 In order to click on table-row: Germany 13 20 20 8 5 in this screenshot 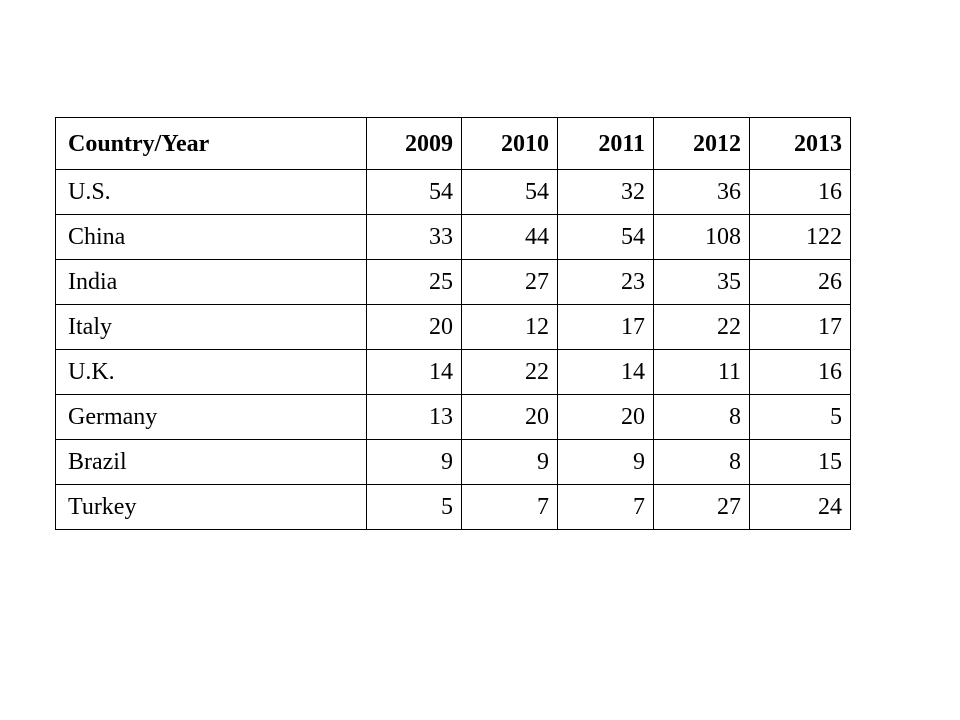, I will do `click(453, 417)`.